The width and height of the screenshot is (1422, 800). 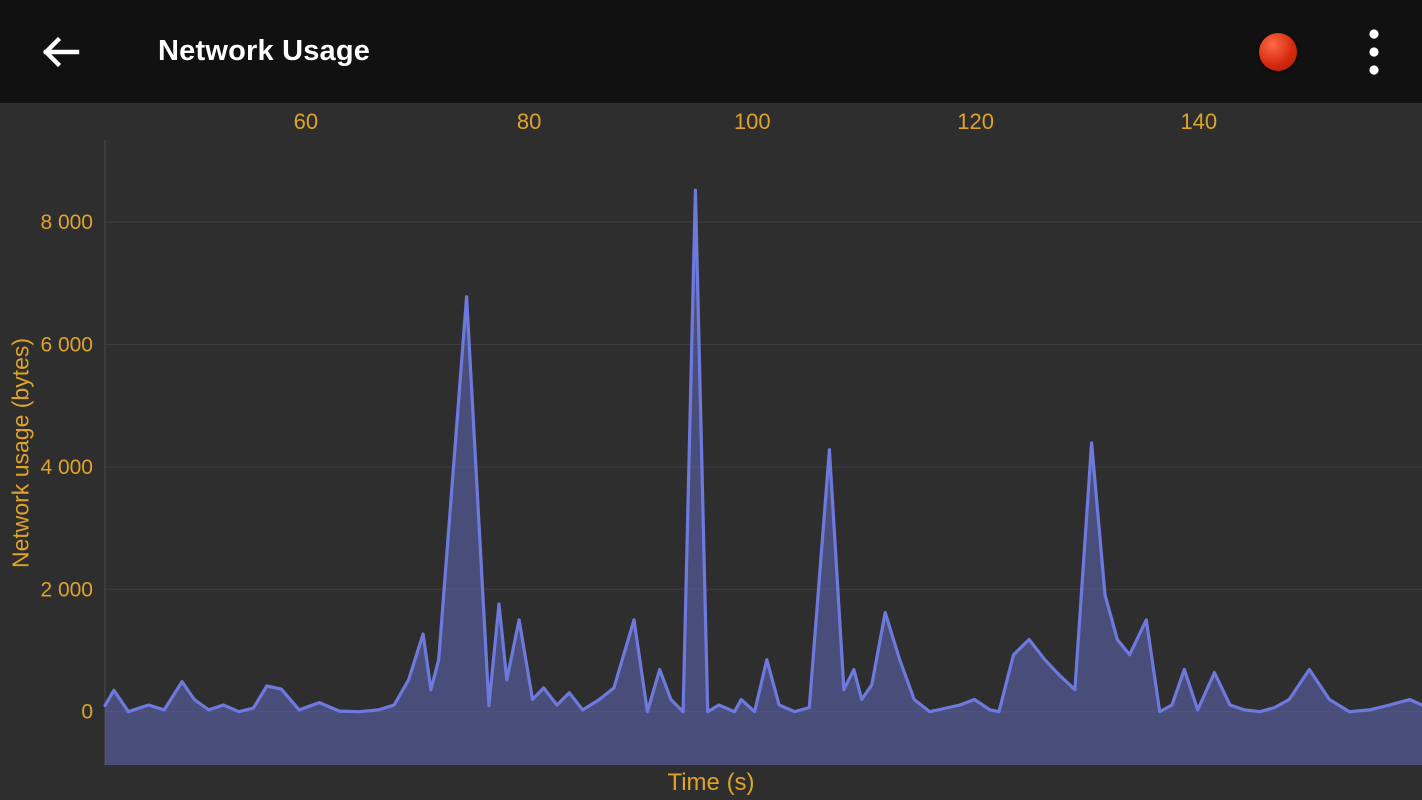 What do you see at coordinates (752, 121) in the screenshot?
I see `x-tick-label: 100` at bounding box center [752, 121].